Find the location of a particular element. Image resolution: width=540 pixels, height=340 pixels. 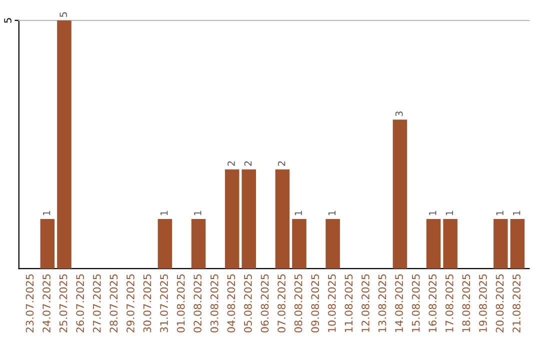

x-tick-label: 04.08.2025 is located at coordinates (231, 303).